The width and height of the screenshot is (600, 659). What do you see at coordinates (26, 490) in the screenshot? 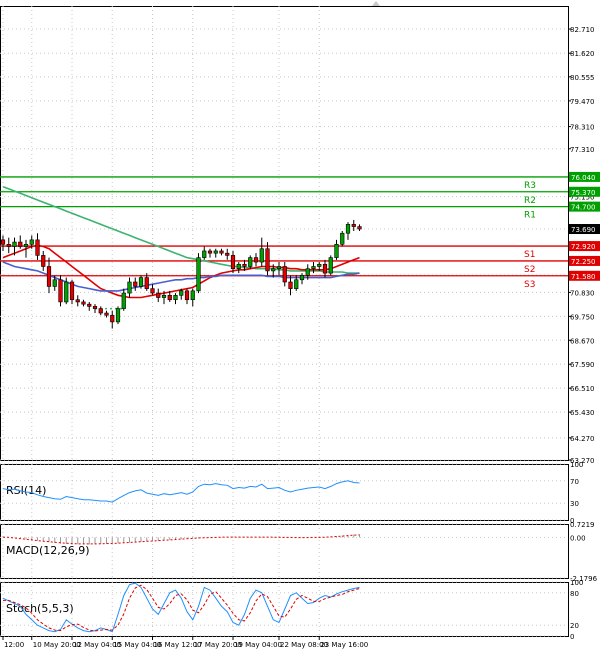
I see `rsi-title: RSI(14)` at bounding box center [26, 490].